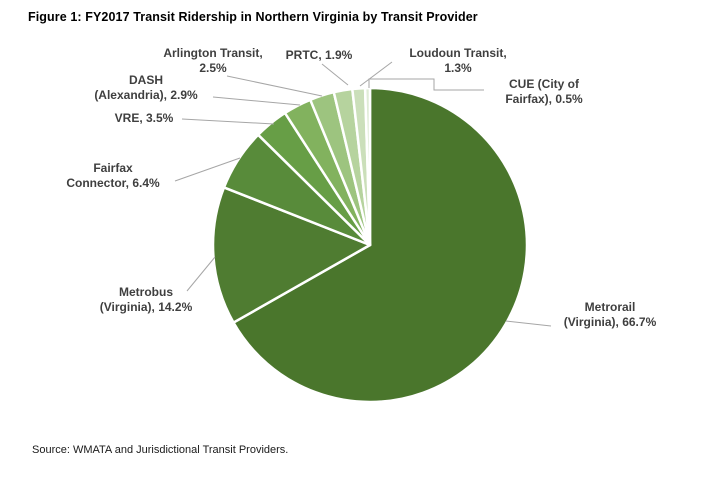  I want to click on slice-label-line: Arlington Transit,, so click(213, 53).